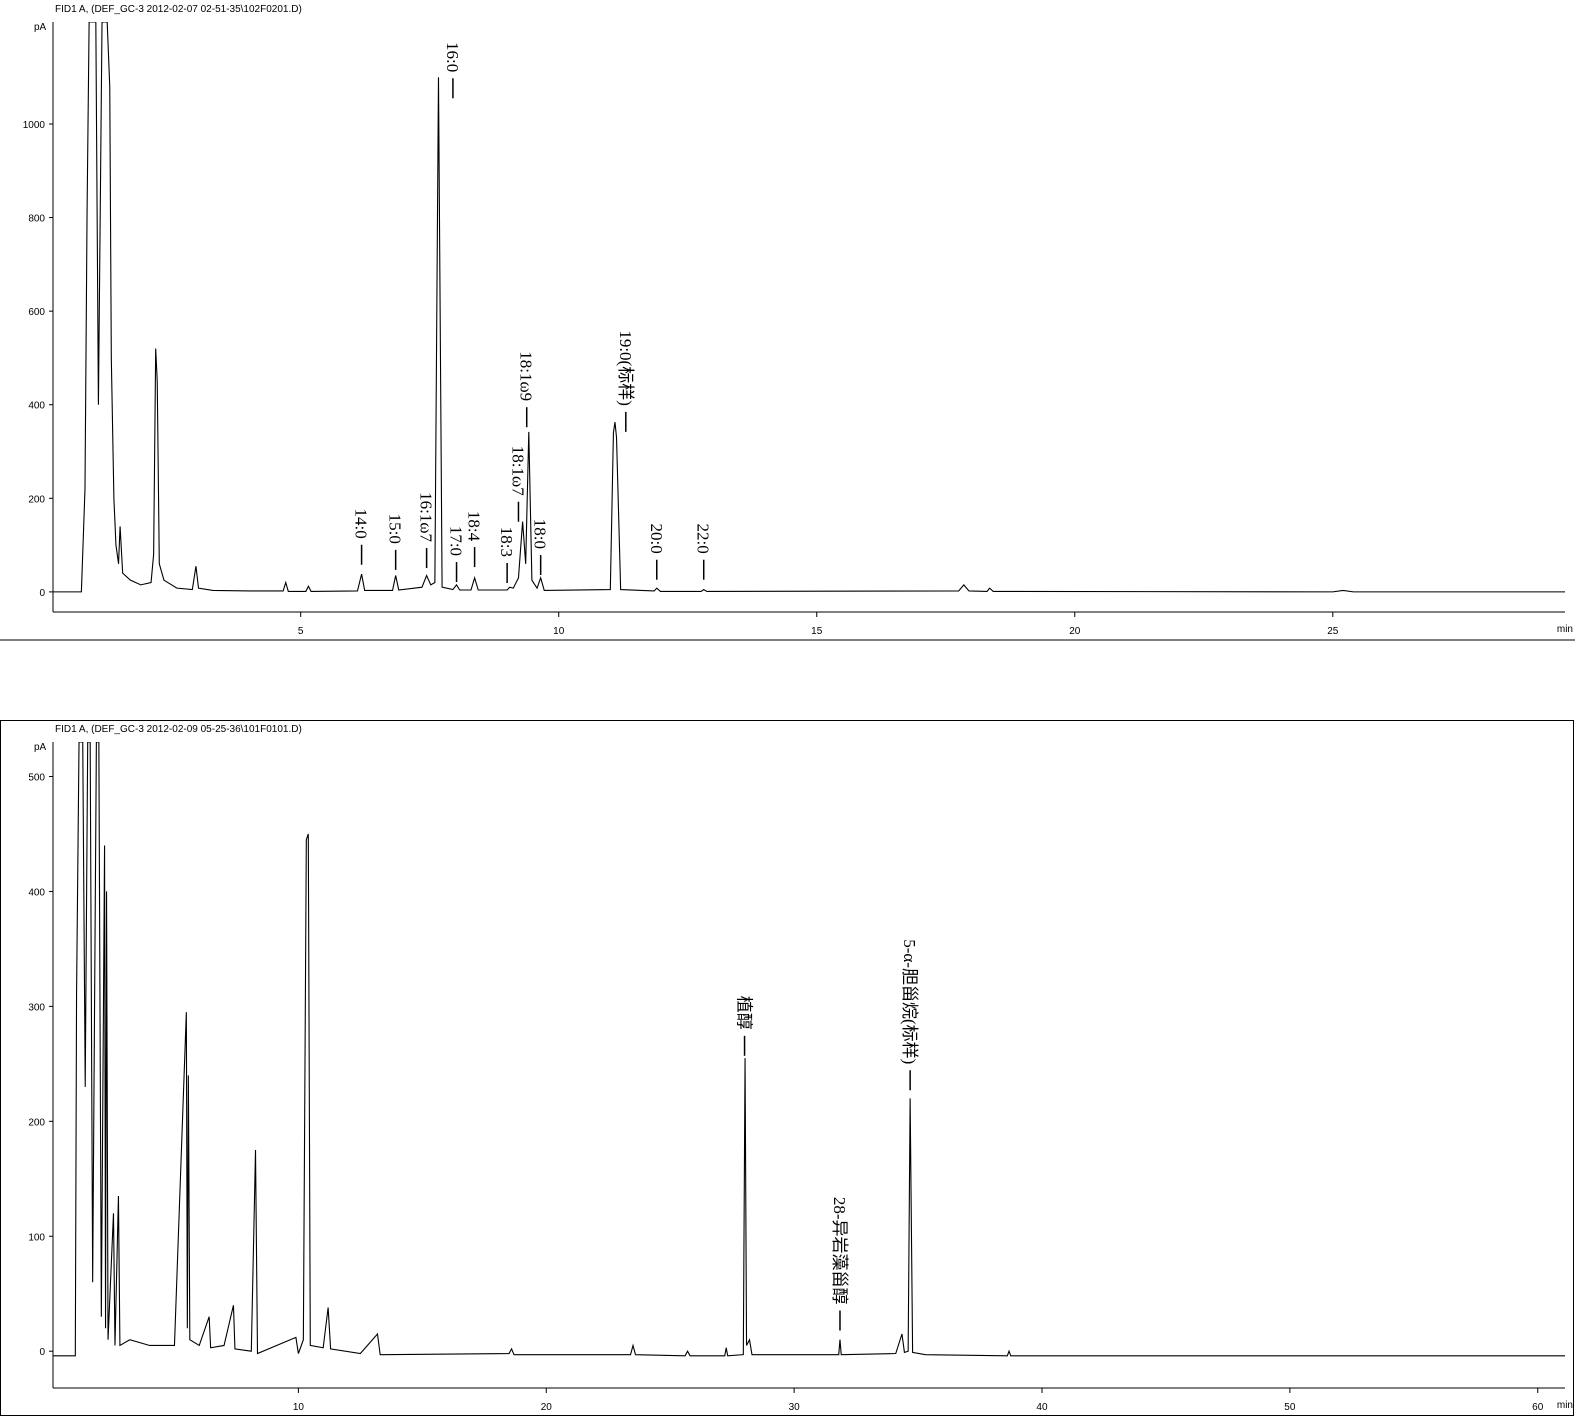 The image size is (1575, 1417). I want to click on y-tick-label: 500, so click(36, 777).